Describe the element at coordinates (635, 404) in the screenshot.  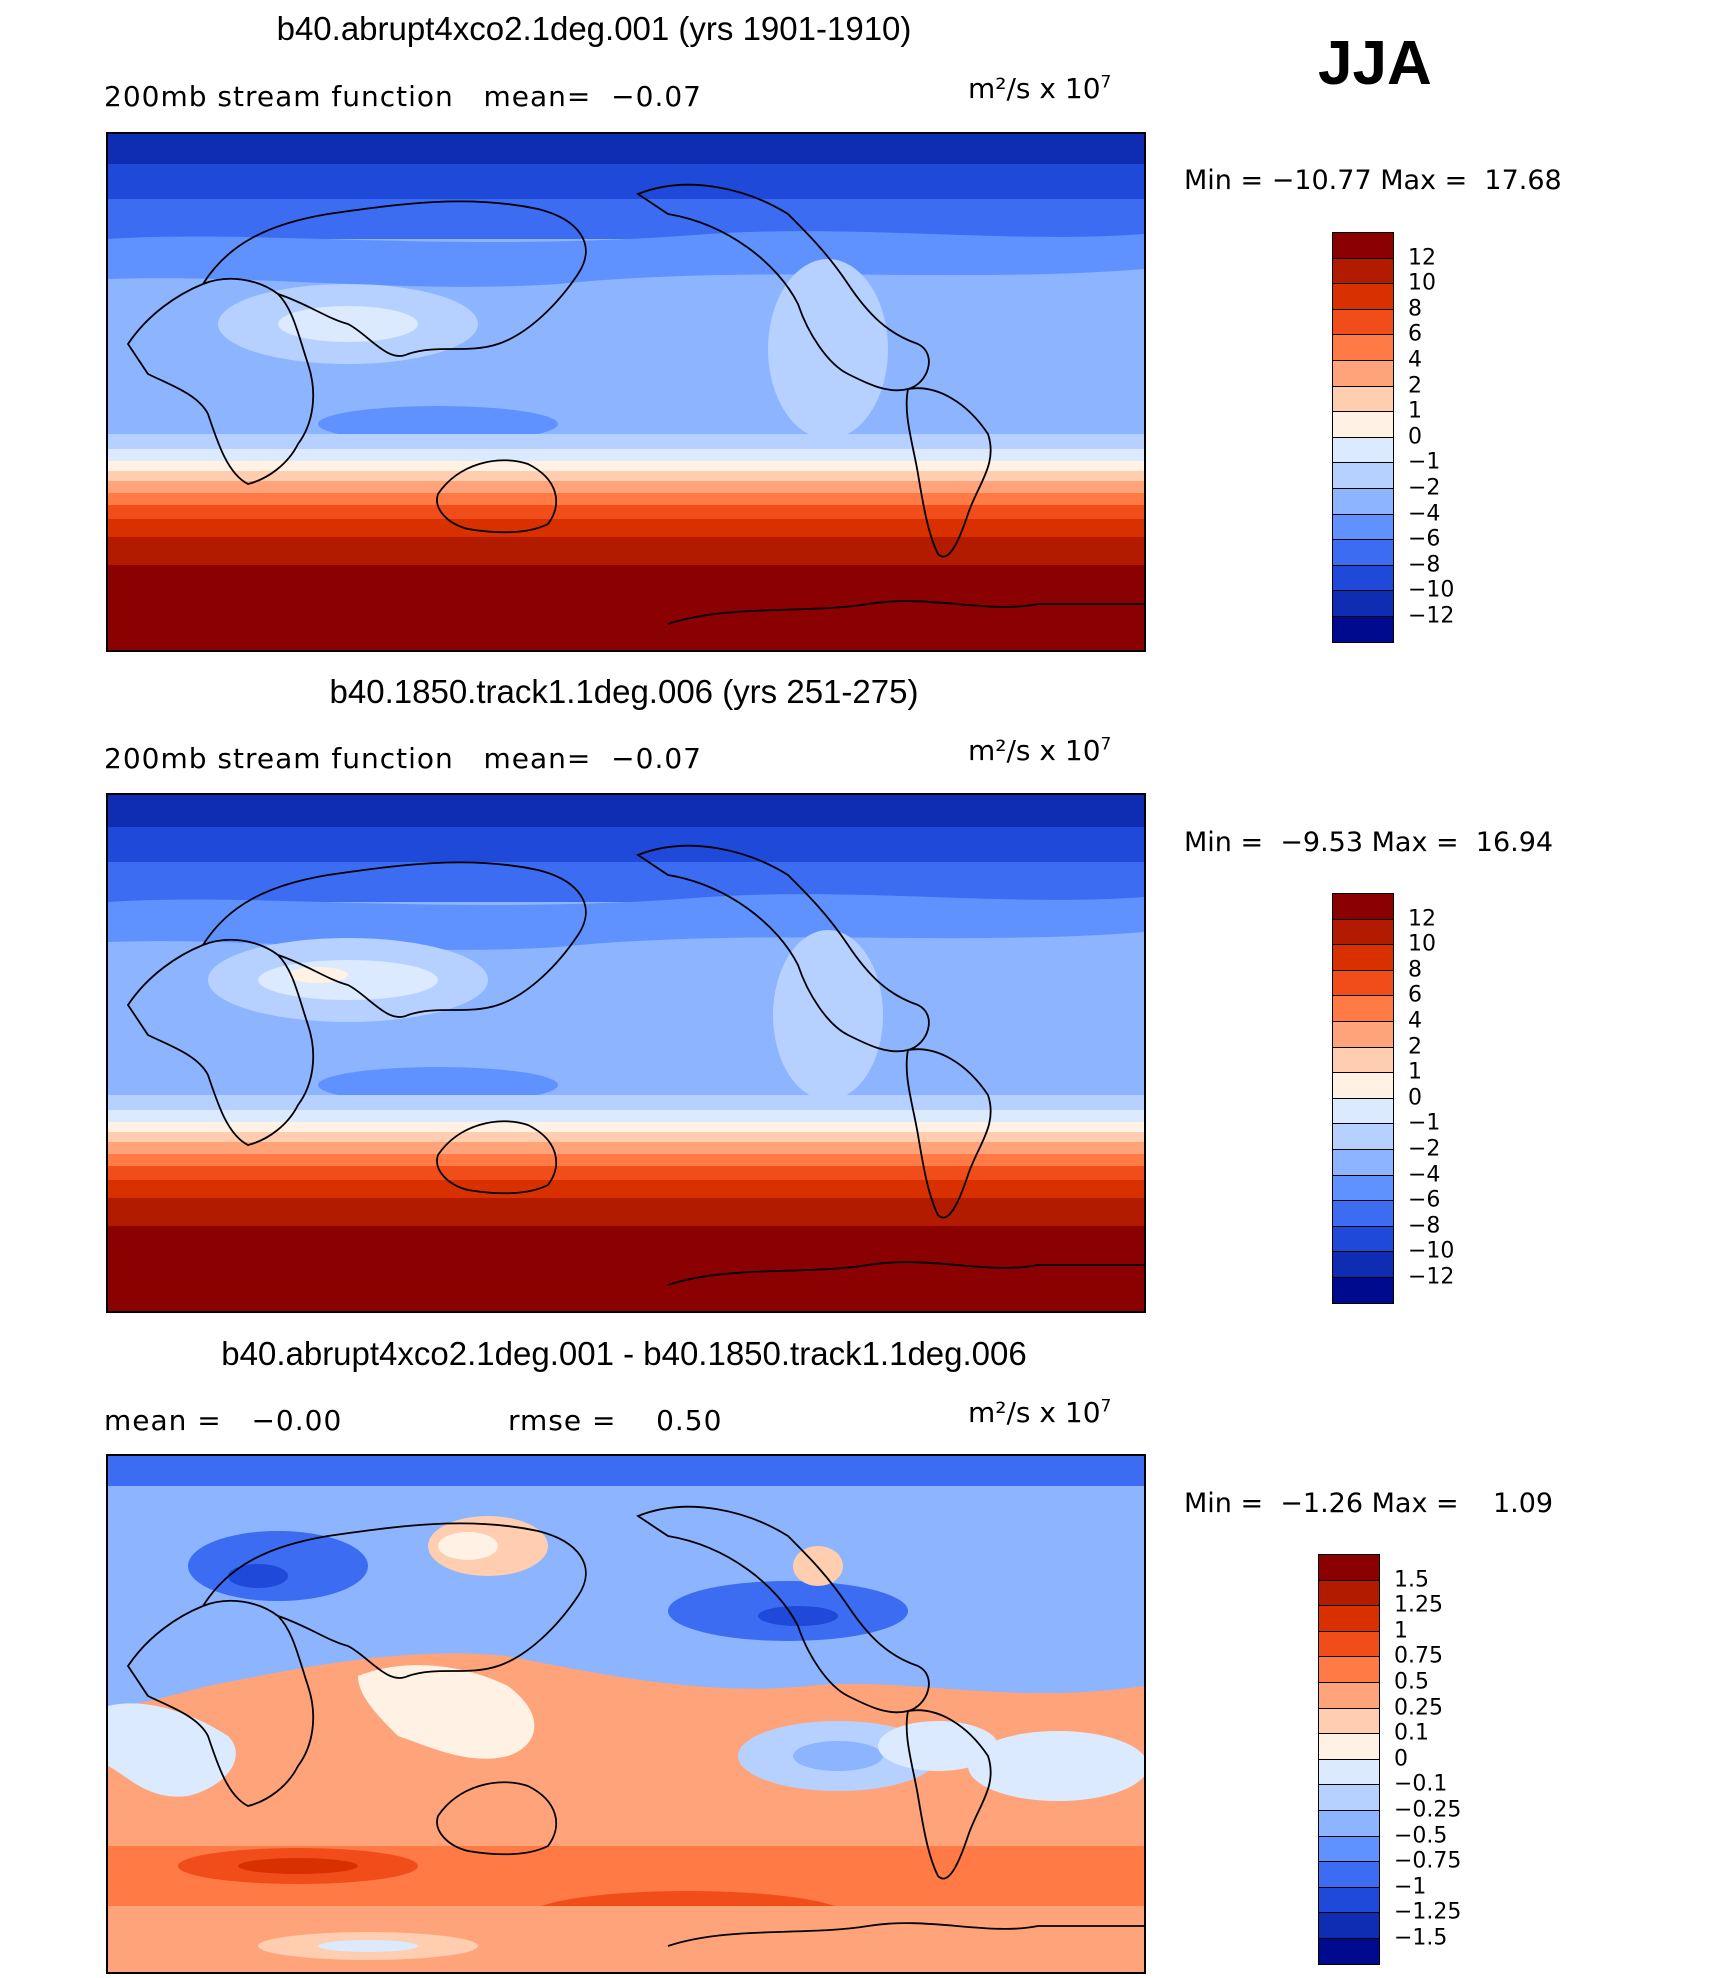
I see `panel-1-coastlines` at that location.